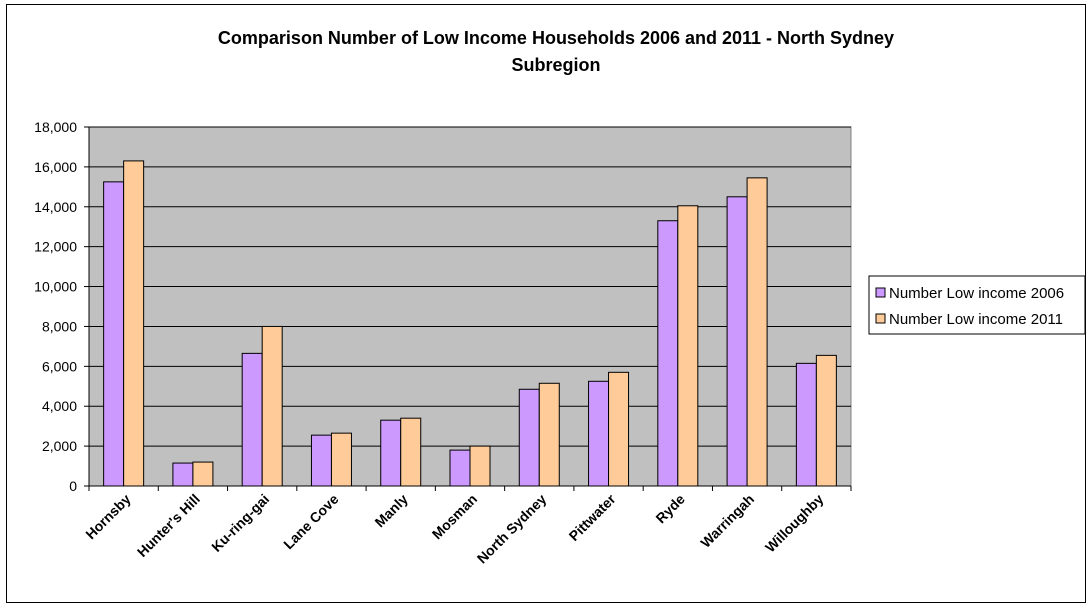 This screenshot has width=1091, height=608. I want to click on x-tick-label: Willoughby, so click(794, 523).